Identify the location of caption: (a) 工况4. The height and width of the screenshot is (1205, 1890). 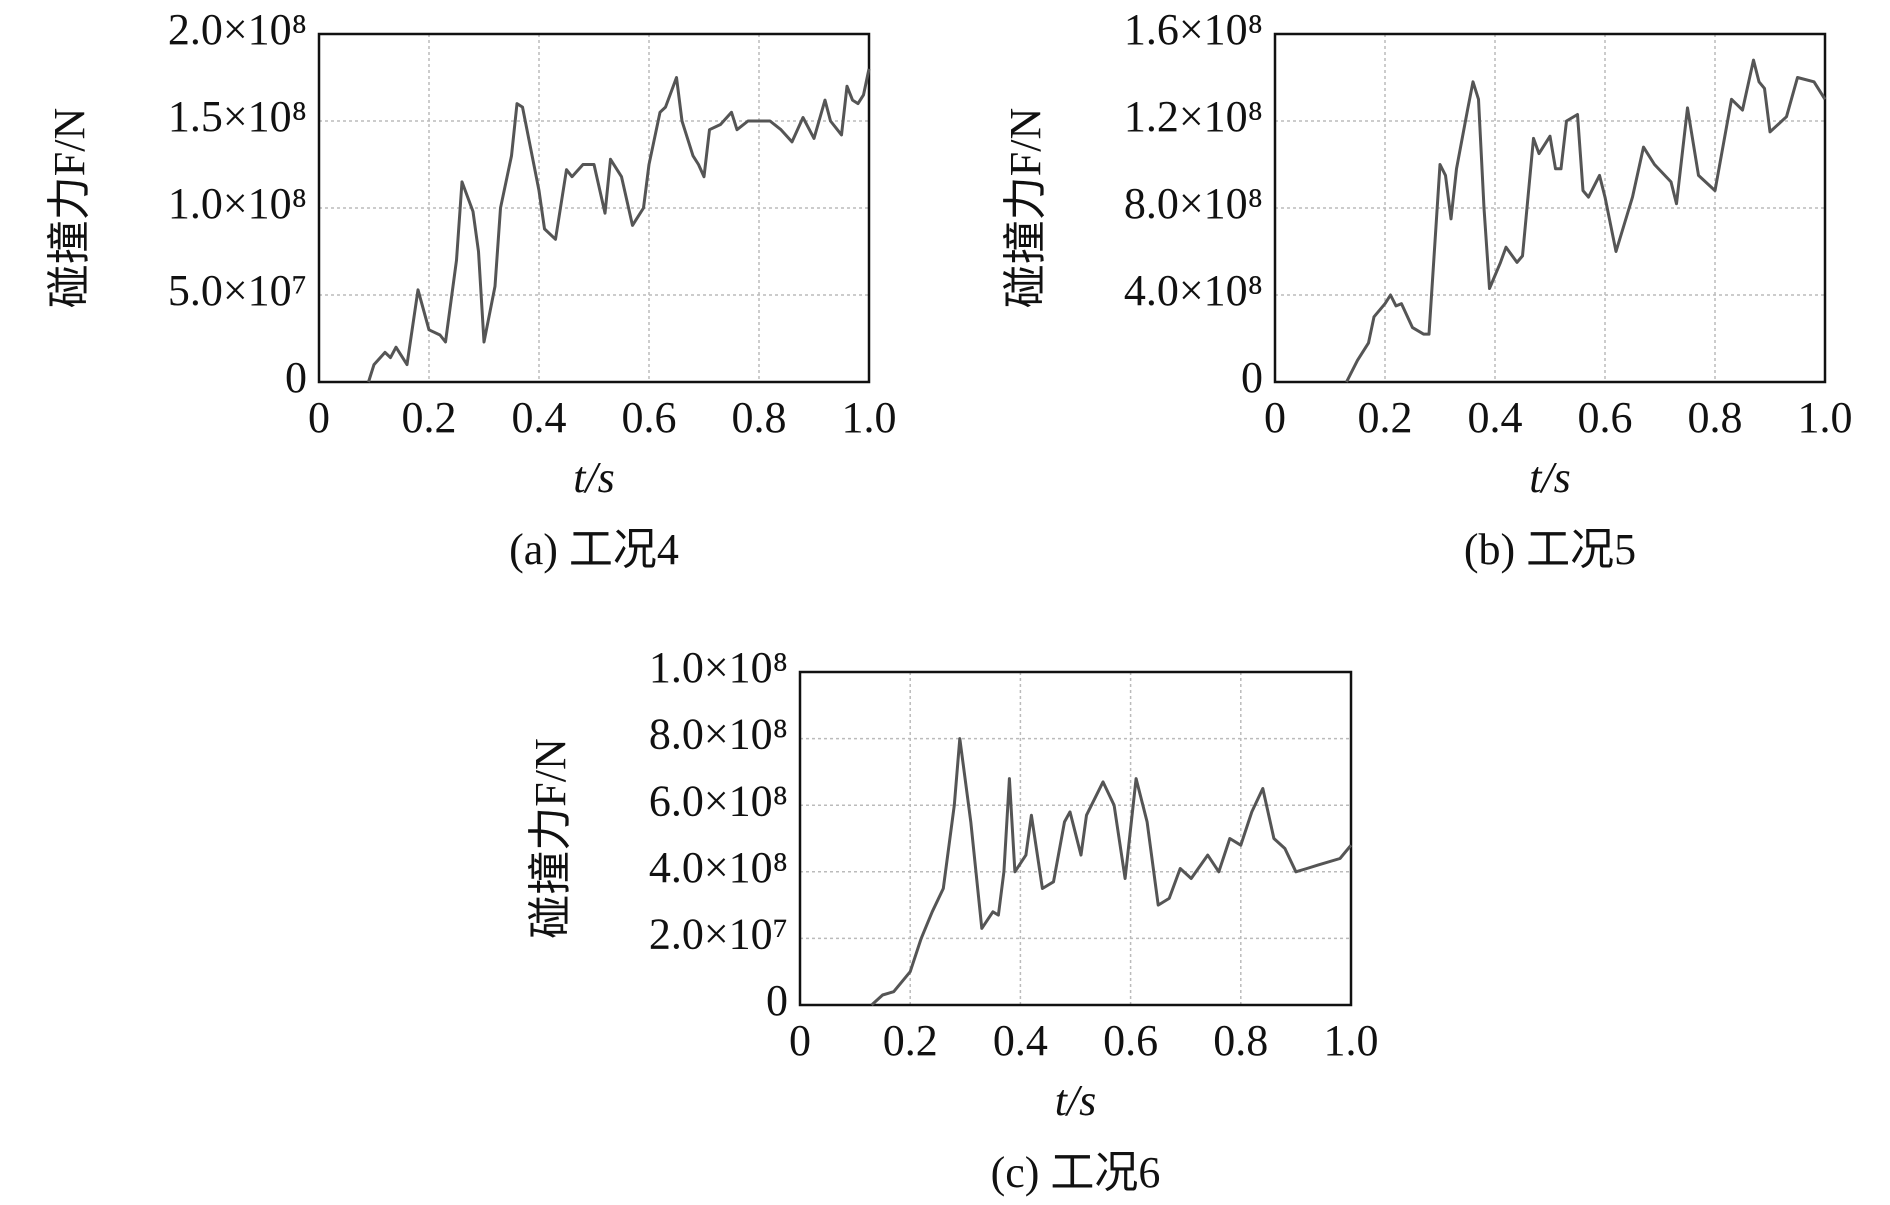
(594, 549).